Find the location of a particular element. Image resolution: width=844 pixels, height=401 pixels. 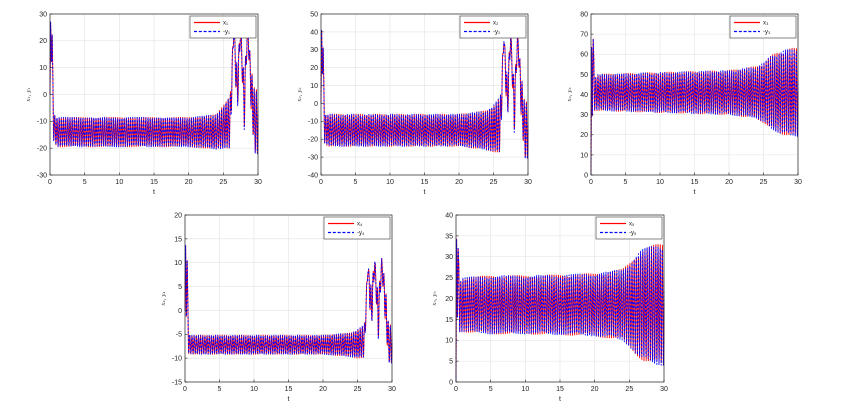

legend-label: -y₄ is located at coordinates (361, 234).